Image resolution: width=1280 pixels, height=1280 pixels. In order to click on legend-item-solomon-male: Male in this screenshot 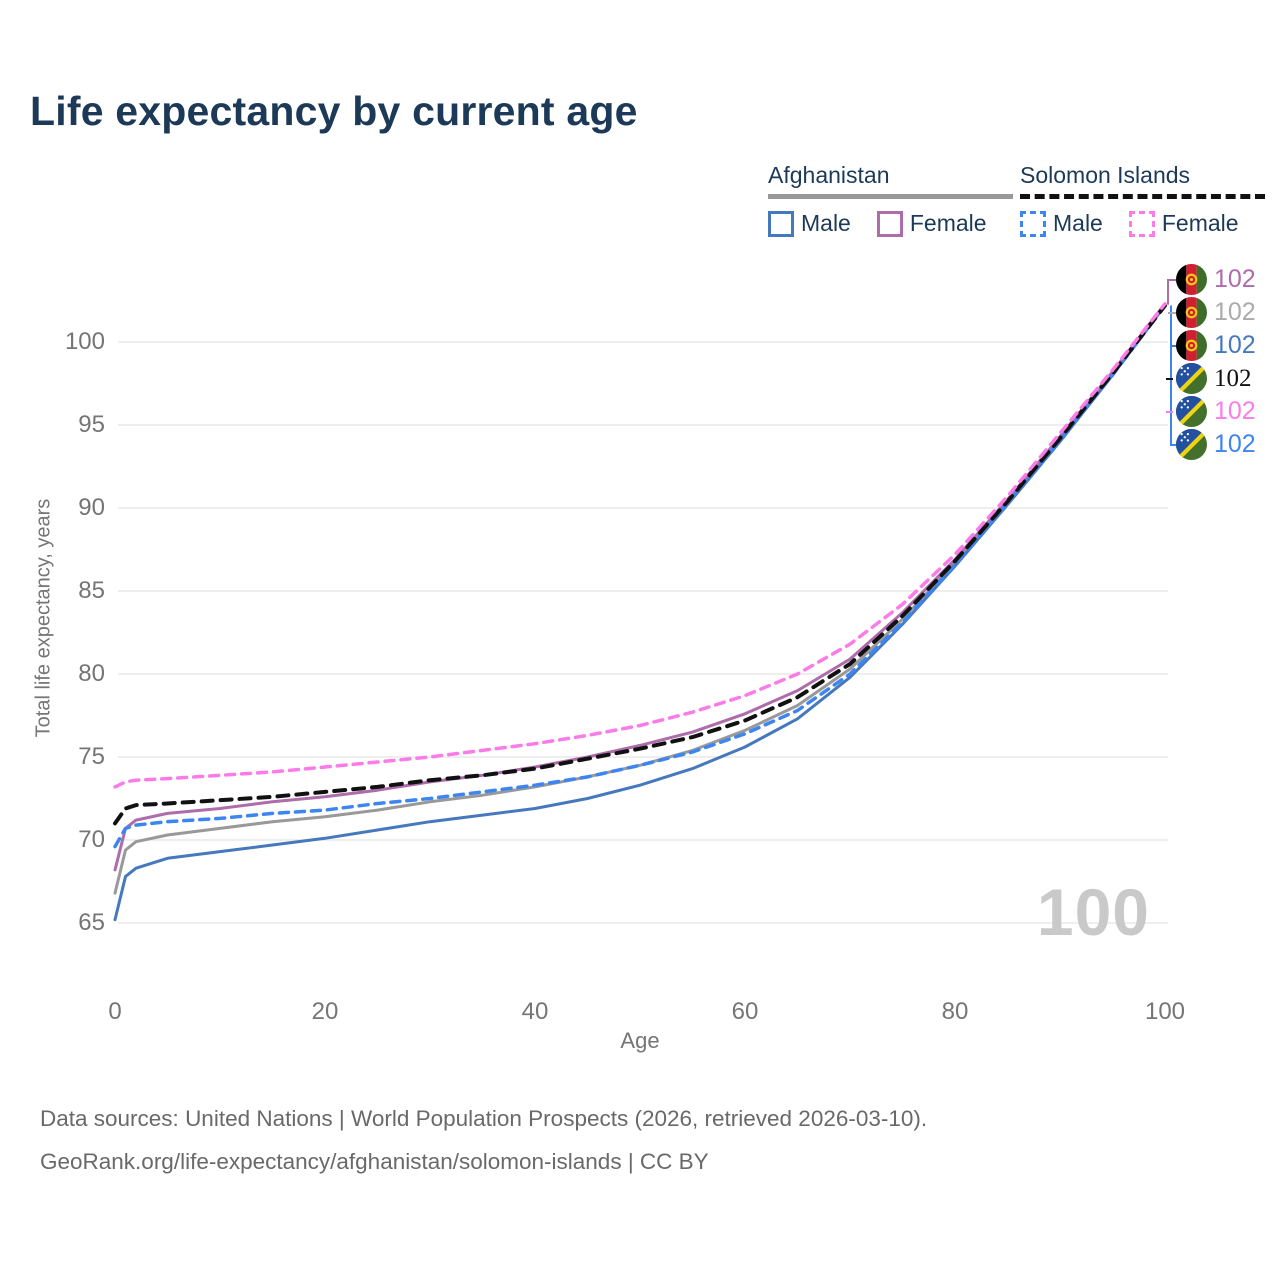, I will do `click(1061, 223)`.